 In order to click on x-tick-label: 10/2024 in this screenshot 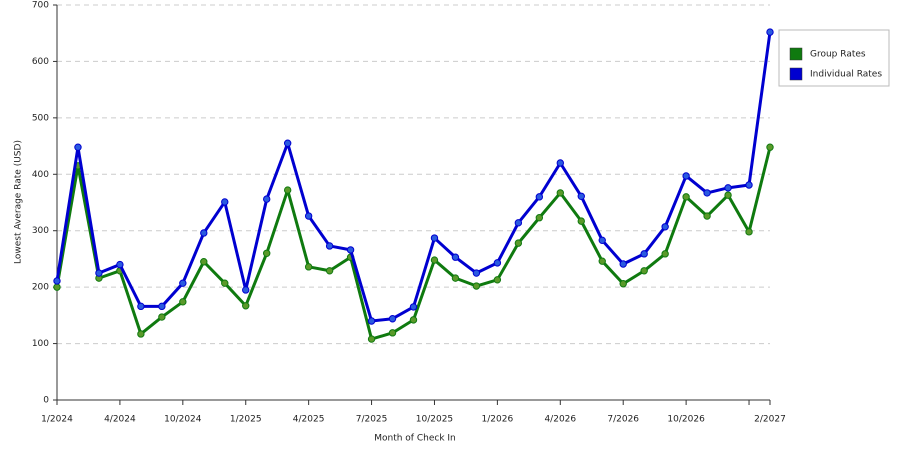, I will do `click(183, 420)`.